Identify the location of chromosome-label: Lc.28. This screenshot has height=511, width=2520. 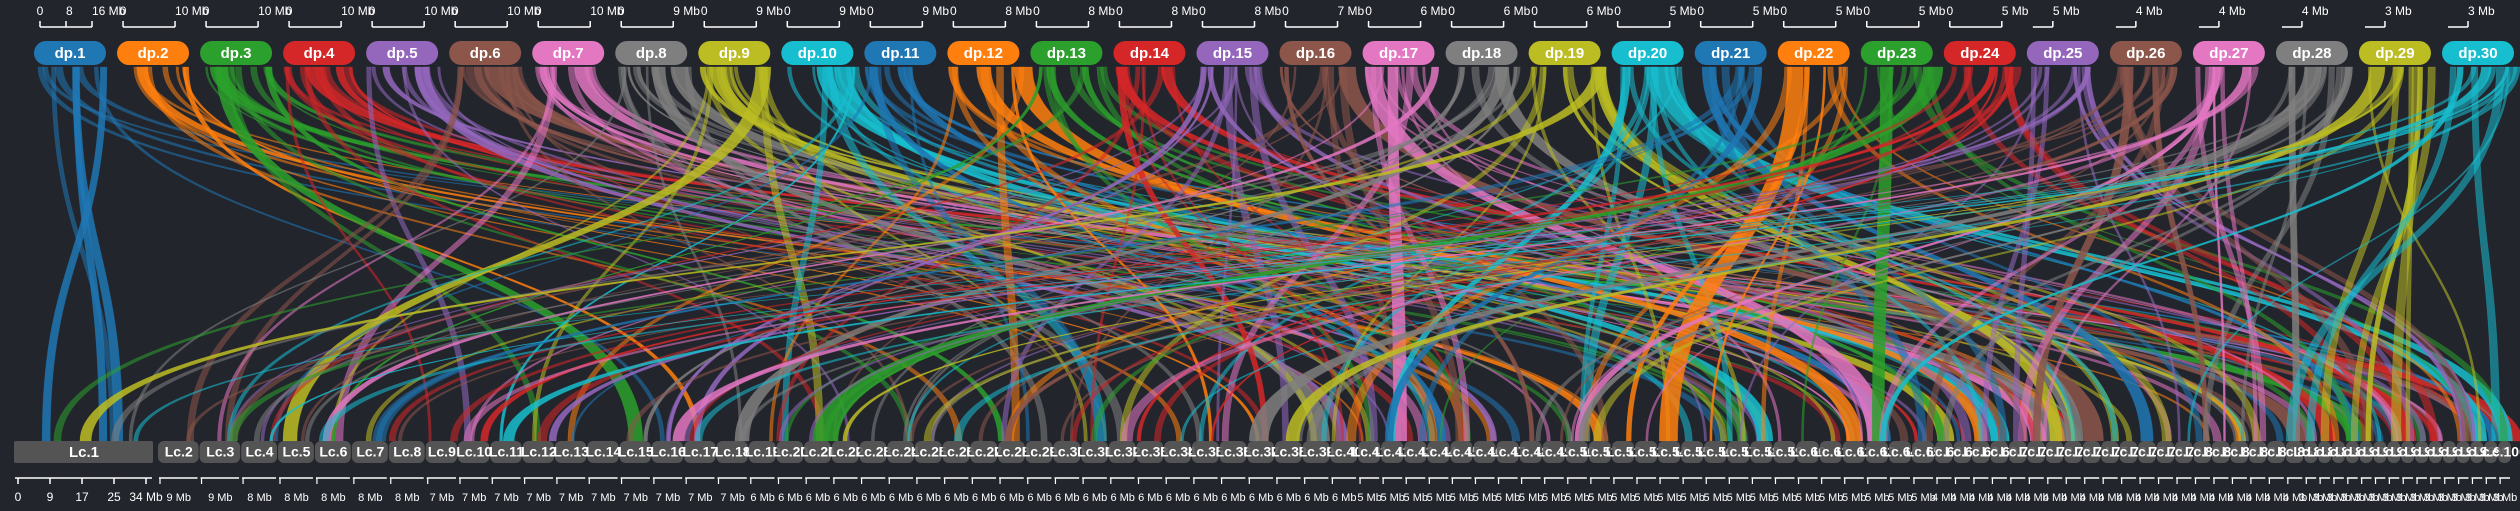
(1012, 452).